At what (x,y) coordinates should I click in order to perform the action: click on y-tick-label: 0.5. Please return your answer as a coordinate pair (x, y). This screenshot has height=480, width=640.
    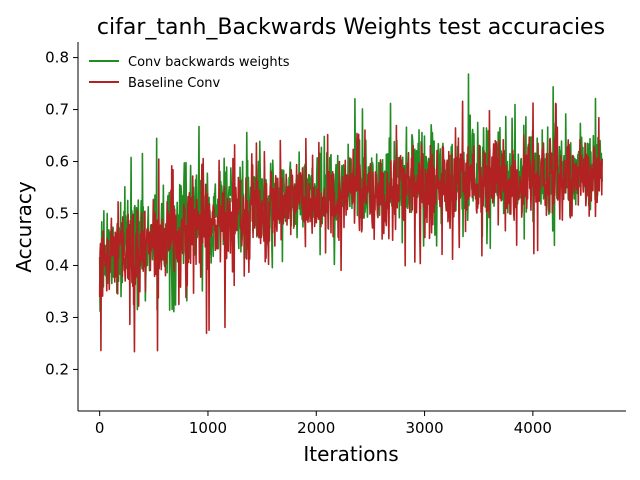
    Looking at the image, I should click on (57, 214).